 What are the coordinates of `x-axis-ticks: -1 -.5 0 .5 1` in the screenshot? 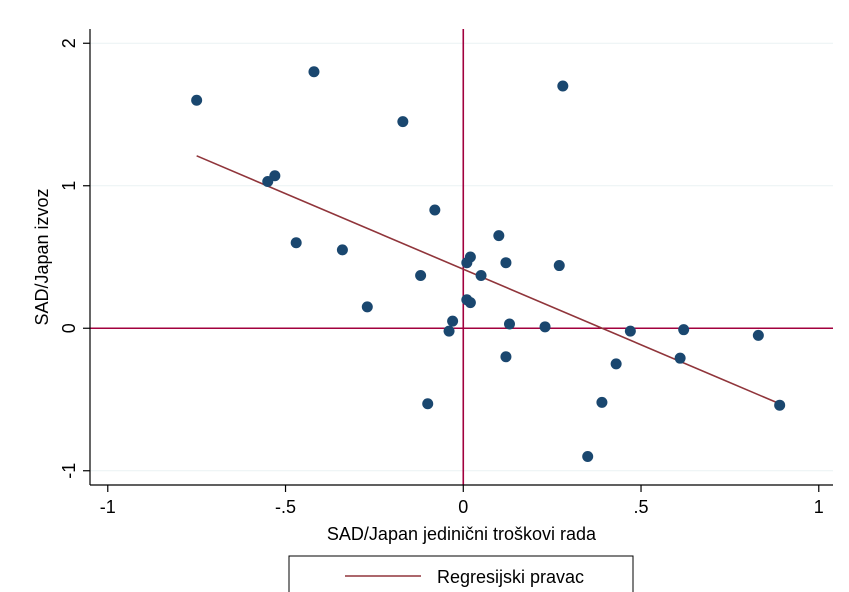 It's located at (462, 501).